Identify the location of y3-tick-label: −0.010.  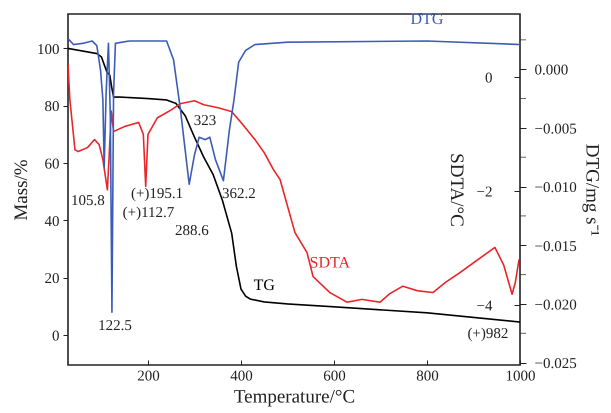
(555, 188).